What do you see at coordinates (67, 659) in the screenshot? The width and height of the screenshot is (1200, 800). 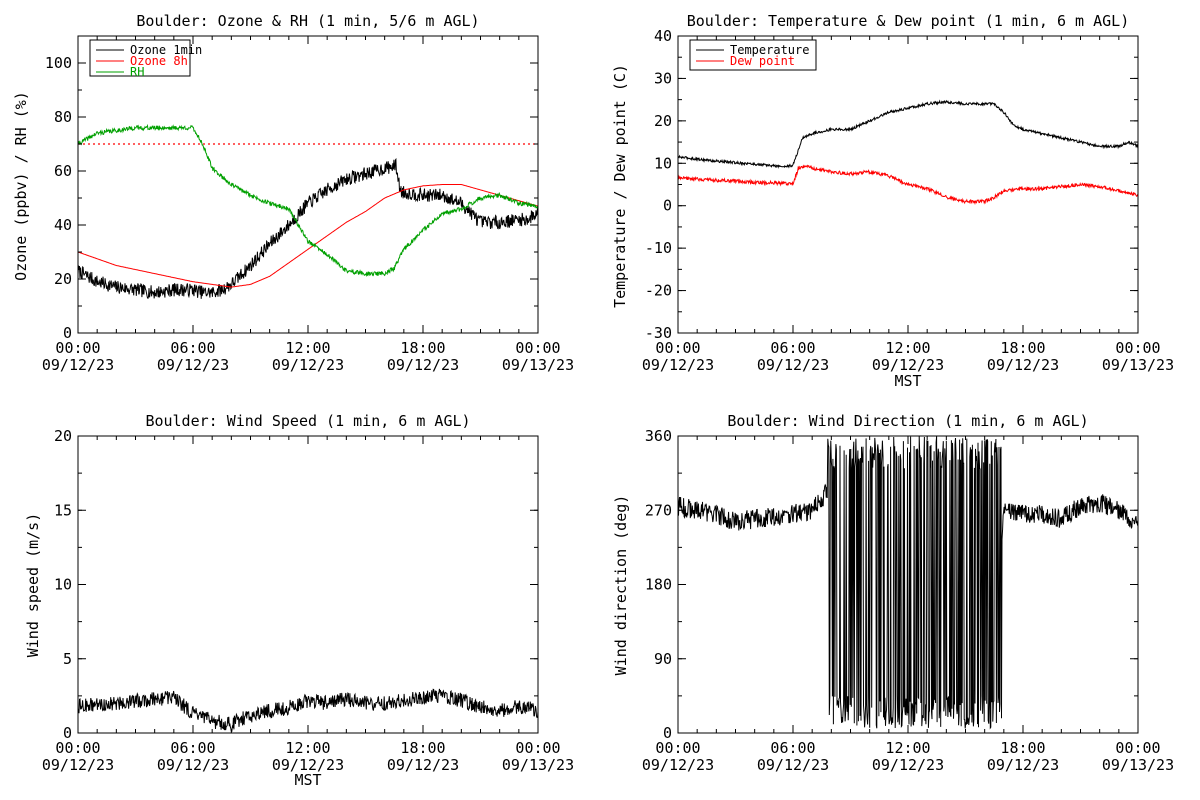 I see `wind-speed-ytick-label: 5` at bounding box center [67, 659].